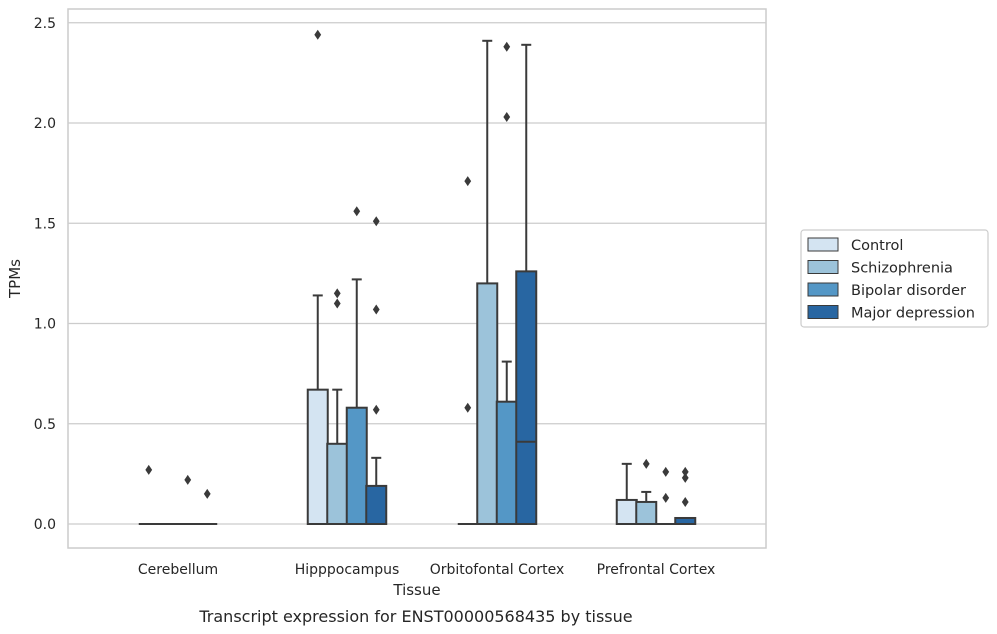 The height and width of the screenshot is (634, 997). I want to click on legend-frame, so click(894, 278).